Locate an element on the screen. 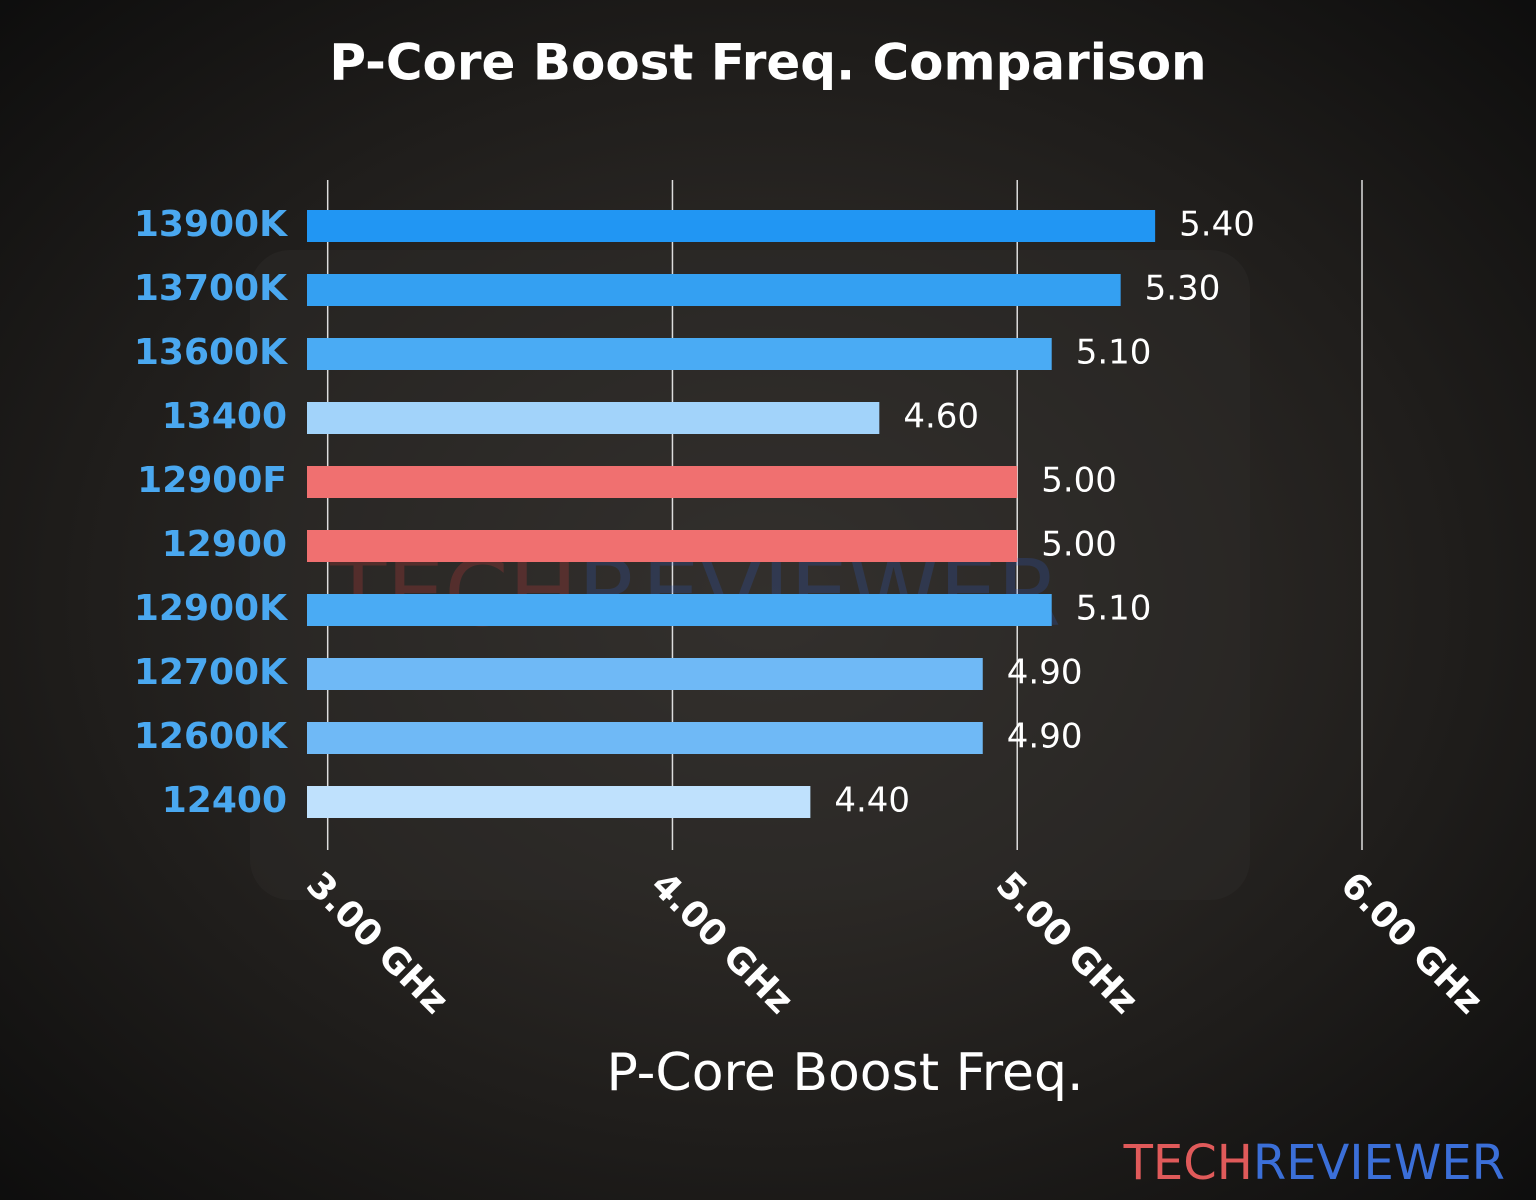 This screenshot has height=1200, width=1536. chart-title: P-Core Boost Freq. Comparison is located at coordinates (767, 63).